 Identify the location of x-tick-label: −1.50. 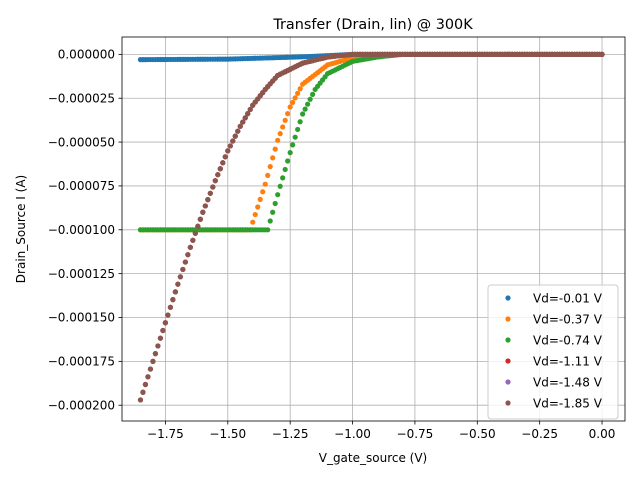
(227, 434).